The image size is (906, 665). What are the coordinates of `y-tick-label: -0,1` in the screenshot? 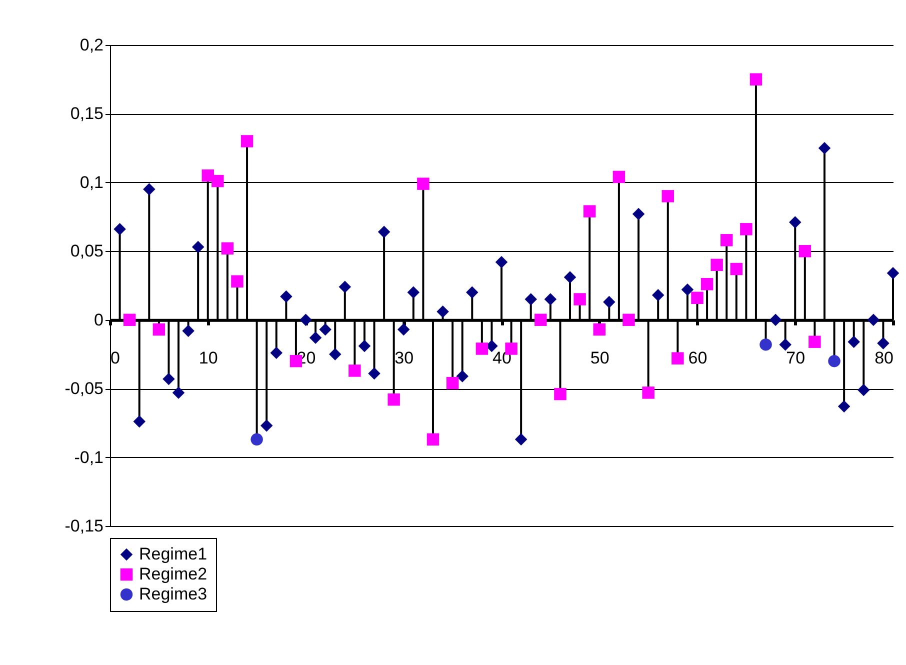 It's located at (89, 457).